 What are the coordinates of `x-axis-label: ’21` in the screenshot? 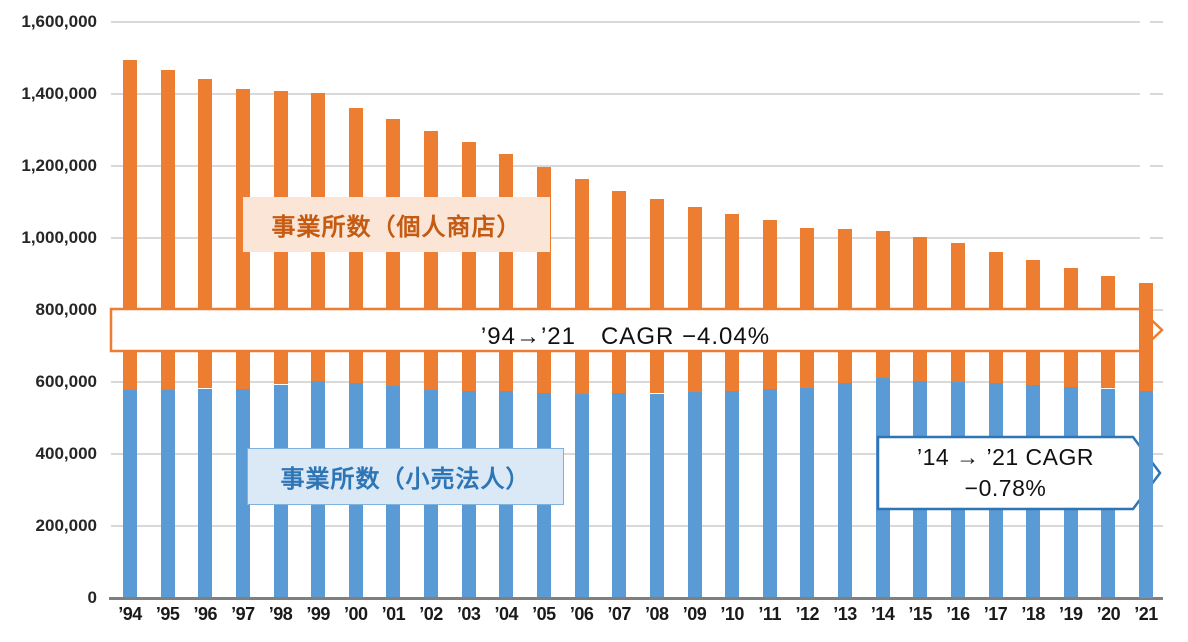 It's located at (1146, 614).